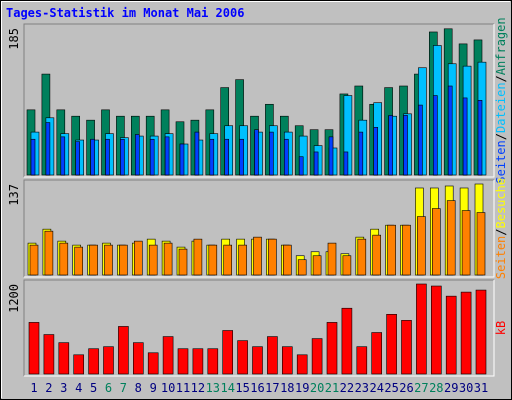  I want to click on x-tick-label: 9, so click(153, 388).